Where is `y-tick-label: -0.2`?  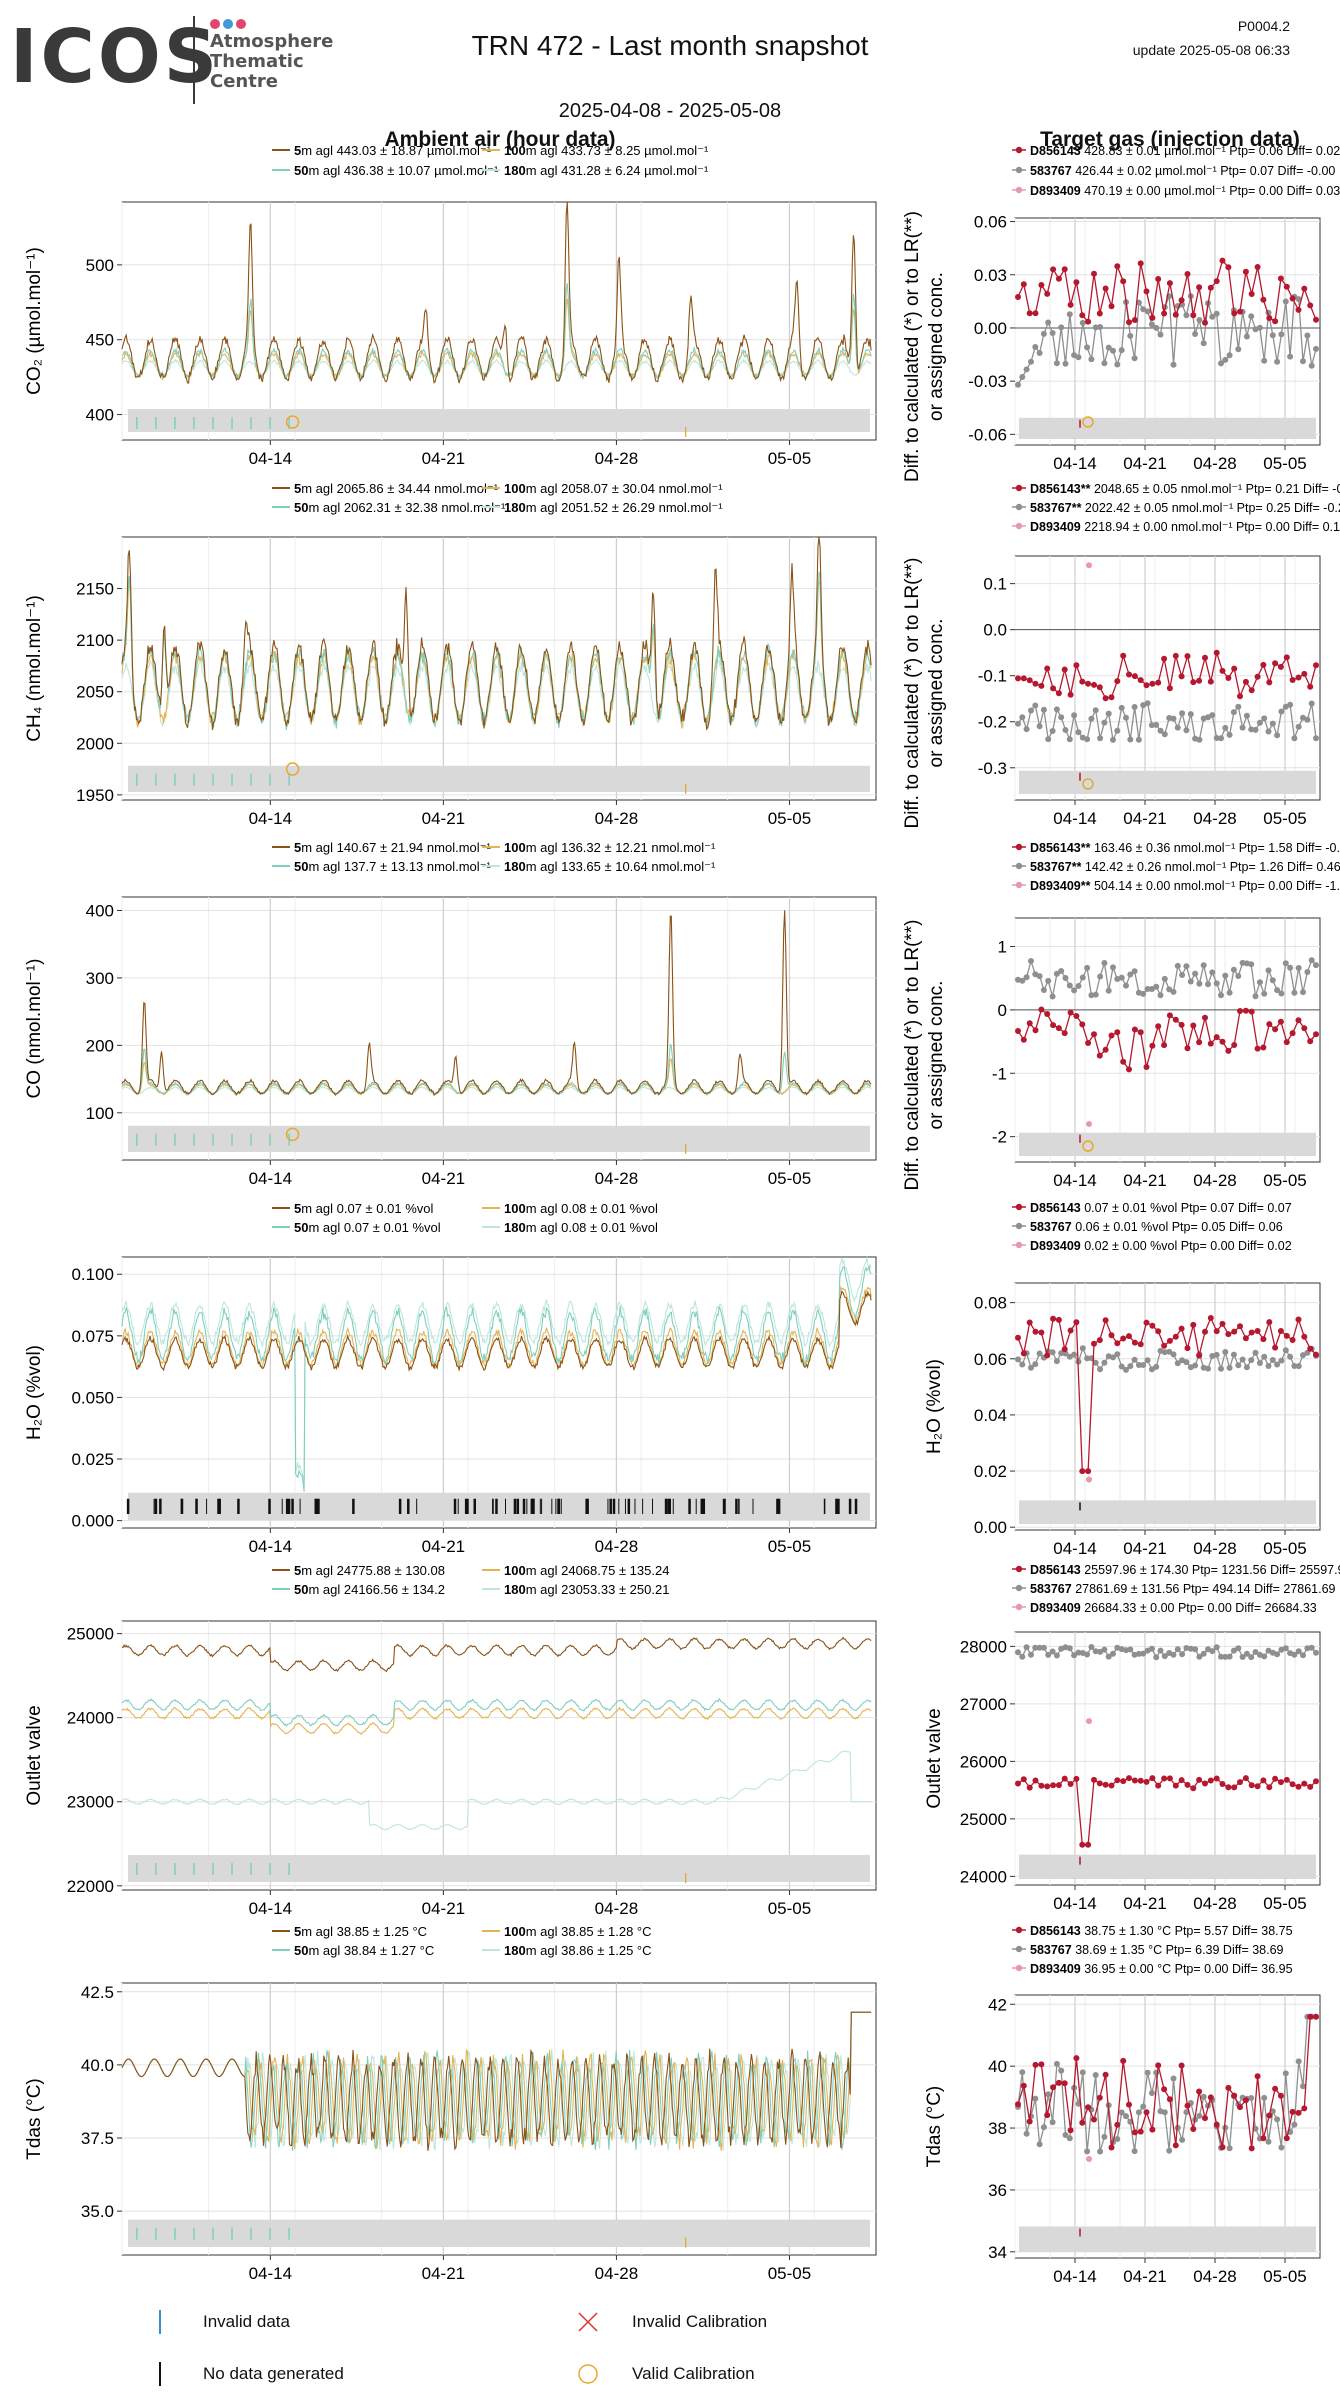 y-tick-label: -0.2 is located at coordinates (992, 722).